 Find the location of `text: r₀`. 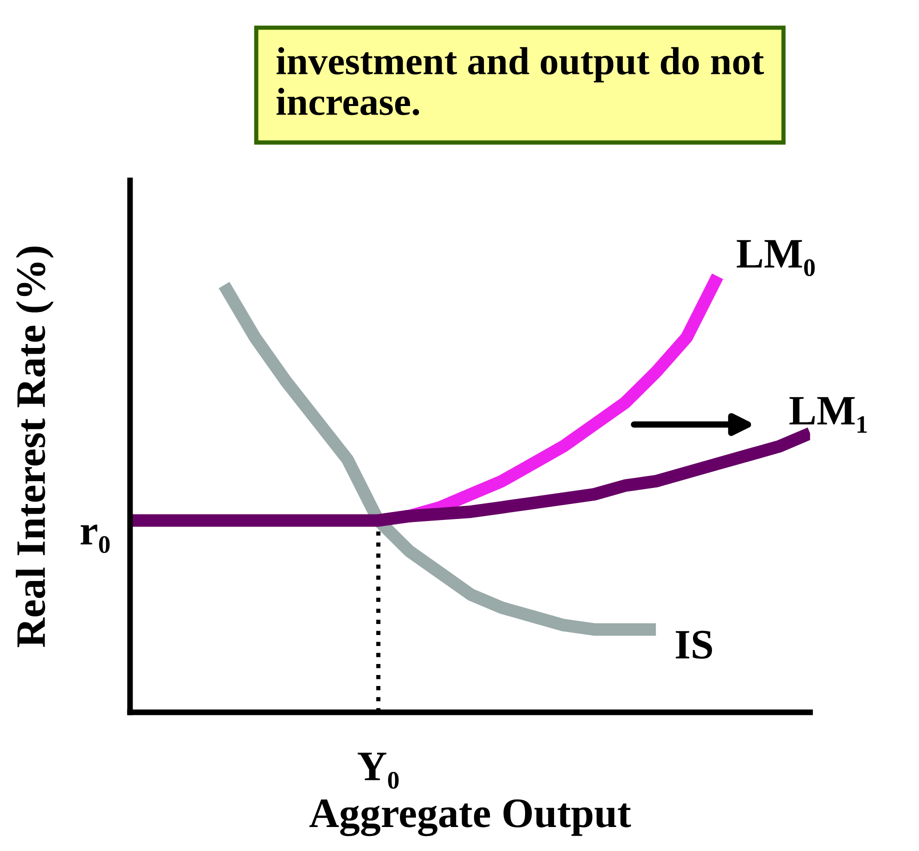

text: r₀ is located at coordinates (95, 539).